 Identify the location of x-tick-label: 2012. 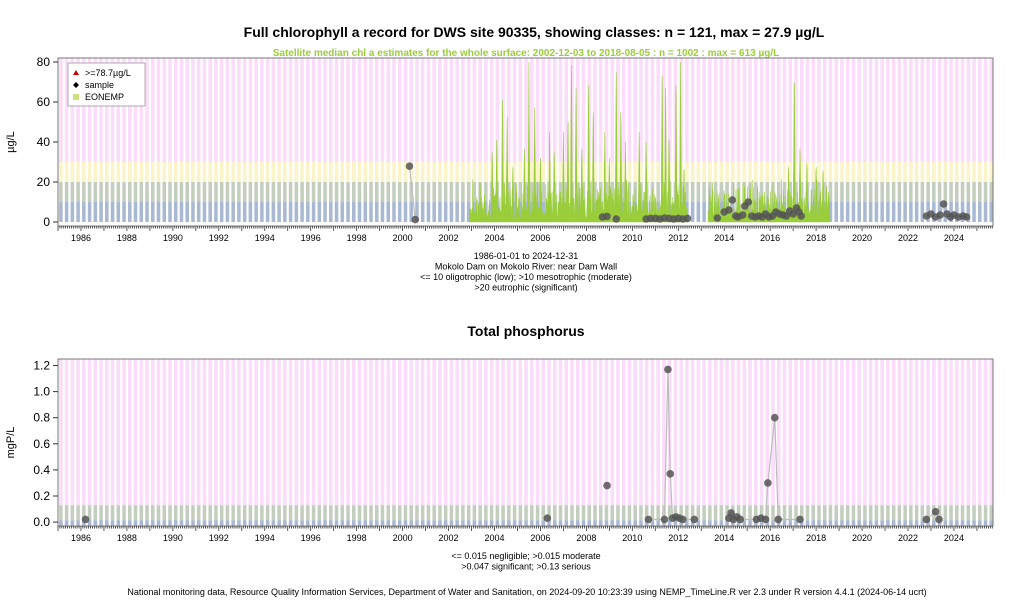
(678, 538).